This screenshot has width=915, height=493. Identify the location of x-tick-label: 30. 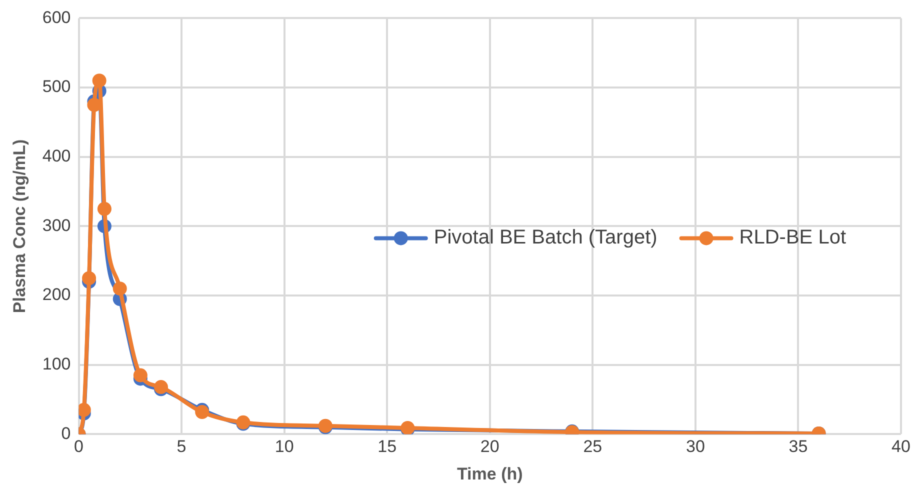
(695, 446).